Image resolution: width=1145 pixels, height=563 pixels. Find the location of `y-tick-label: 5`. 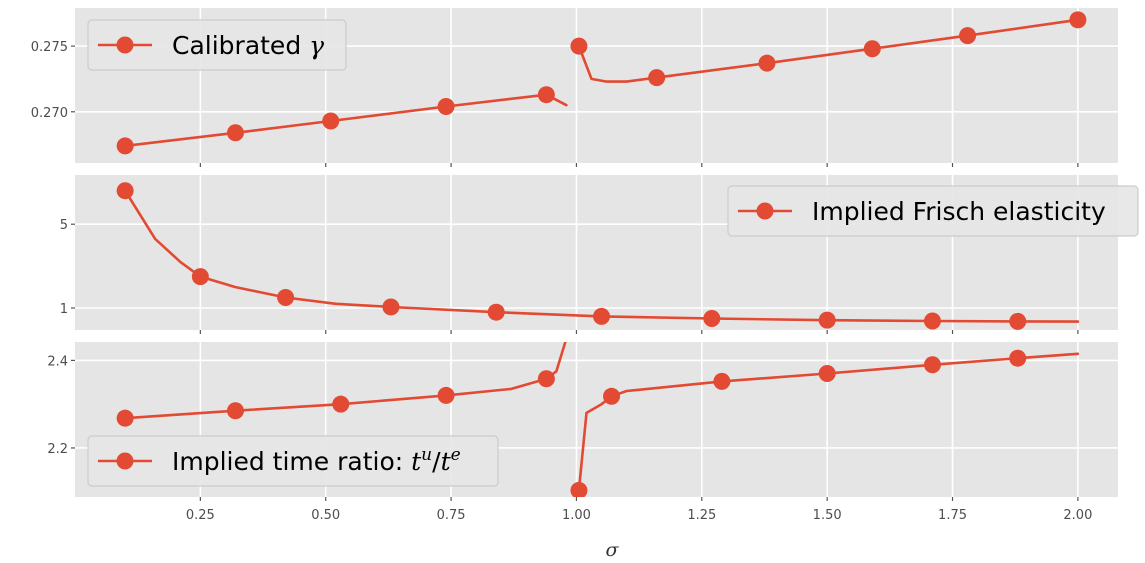

y-tick-label: 5 is located at coordinates (64, 225).